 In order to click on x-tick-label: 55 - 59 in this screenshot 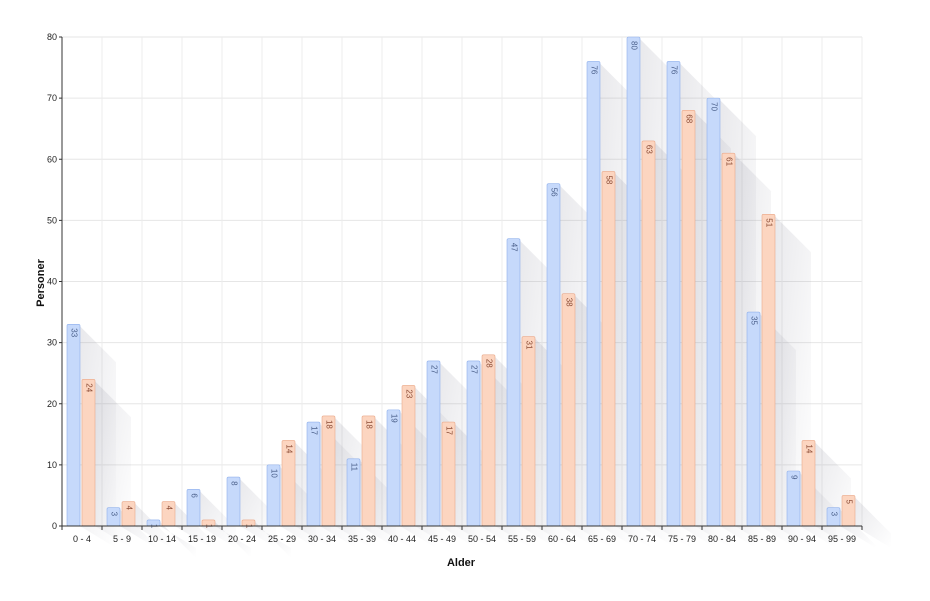, I will do `click(522, 539)`.